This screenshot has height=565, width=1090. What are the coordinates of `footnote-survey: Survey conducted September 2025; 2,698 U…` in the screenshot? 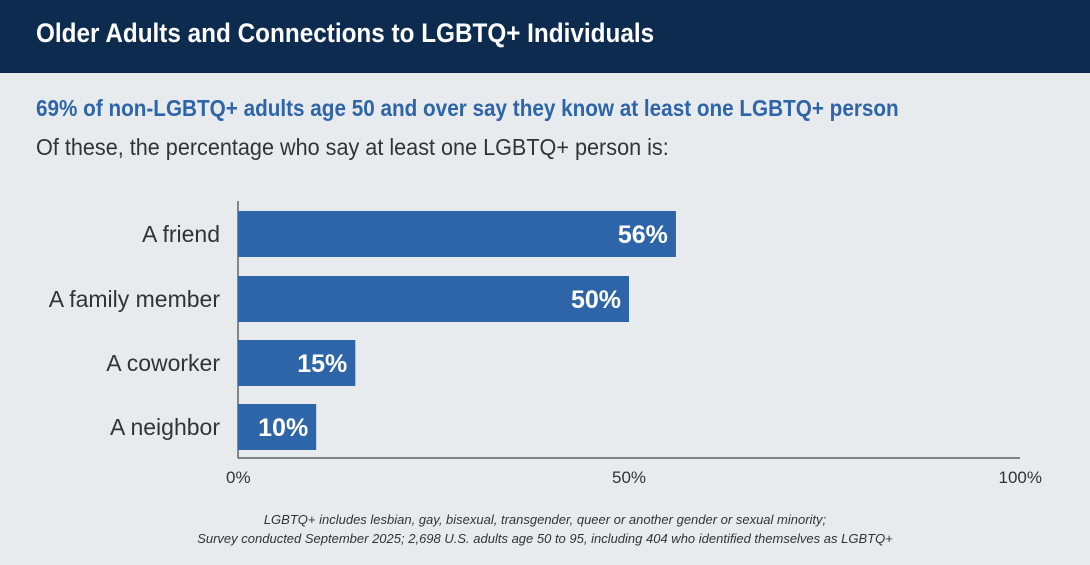 It's located at (545, 538).